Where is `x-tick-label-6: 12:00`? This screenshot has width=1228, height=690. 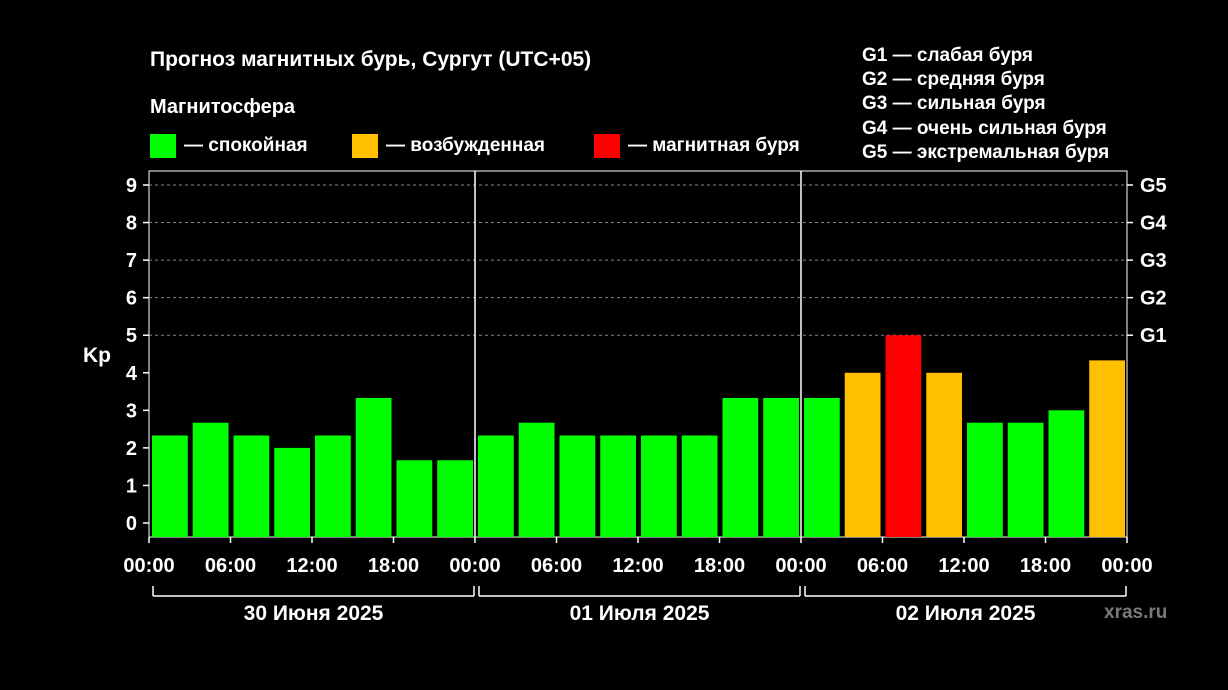
x-tick-label-6: 12:00 is located at coordinates (637, 566).